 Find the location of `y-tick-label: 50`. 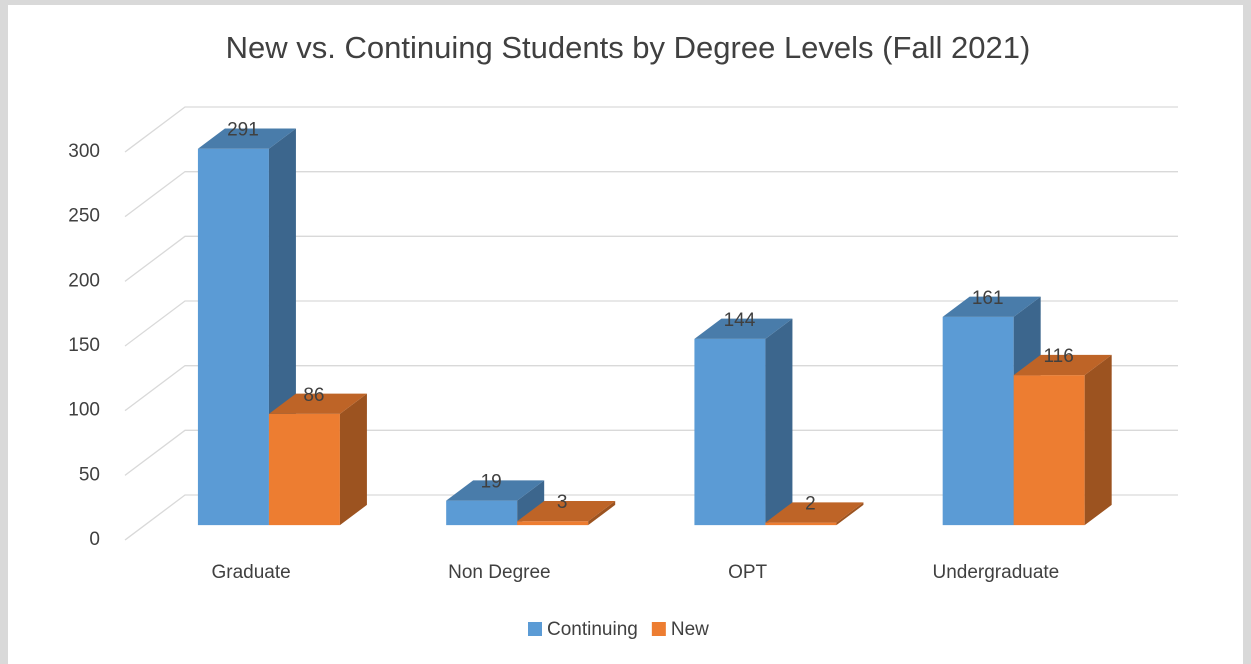

y-tick-label: 50 is located at coordinates (89, 474).